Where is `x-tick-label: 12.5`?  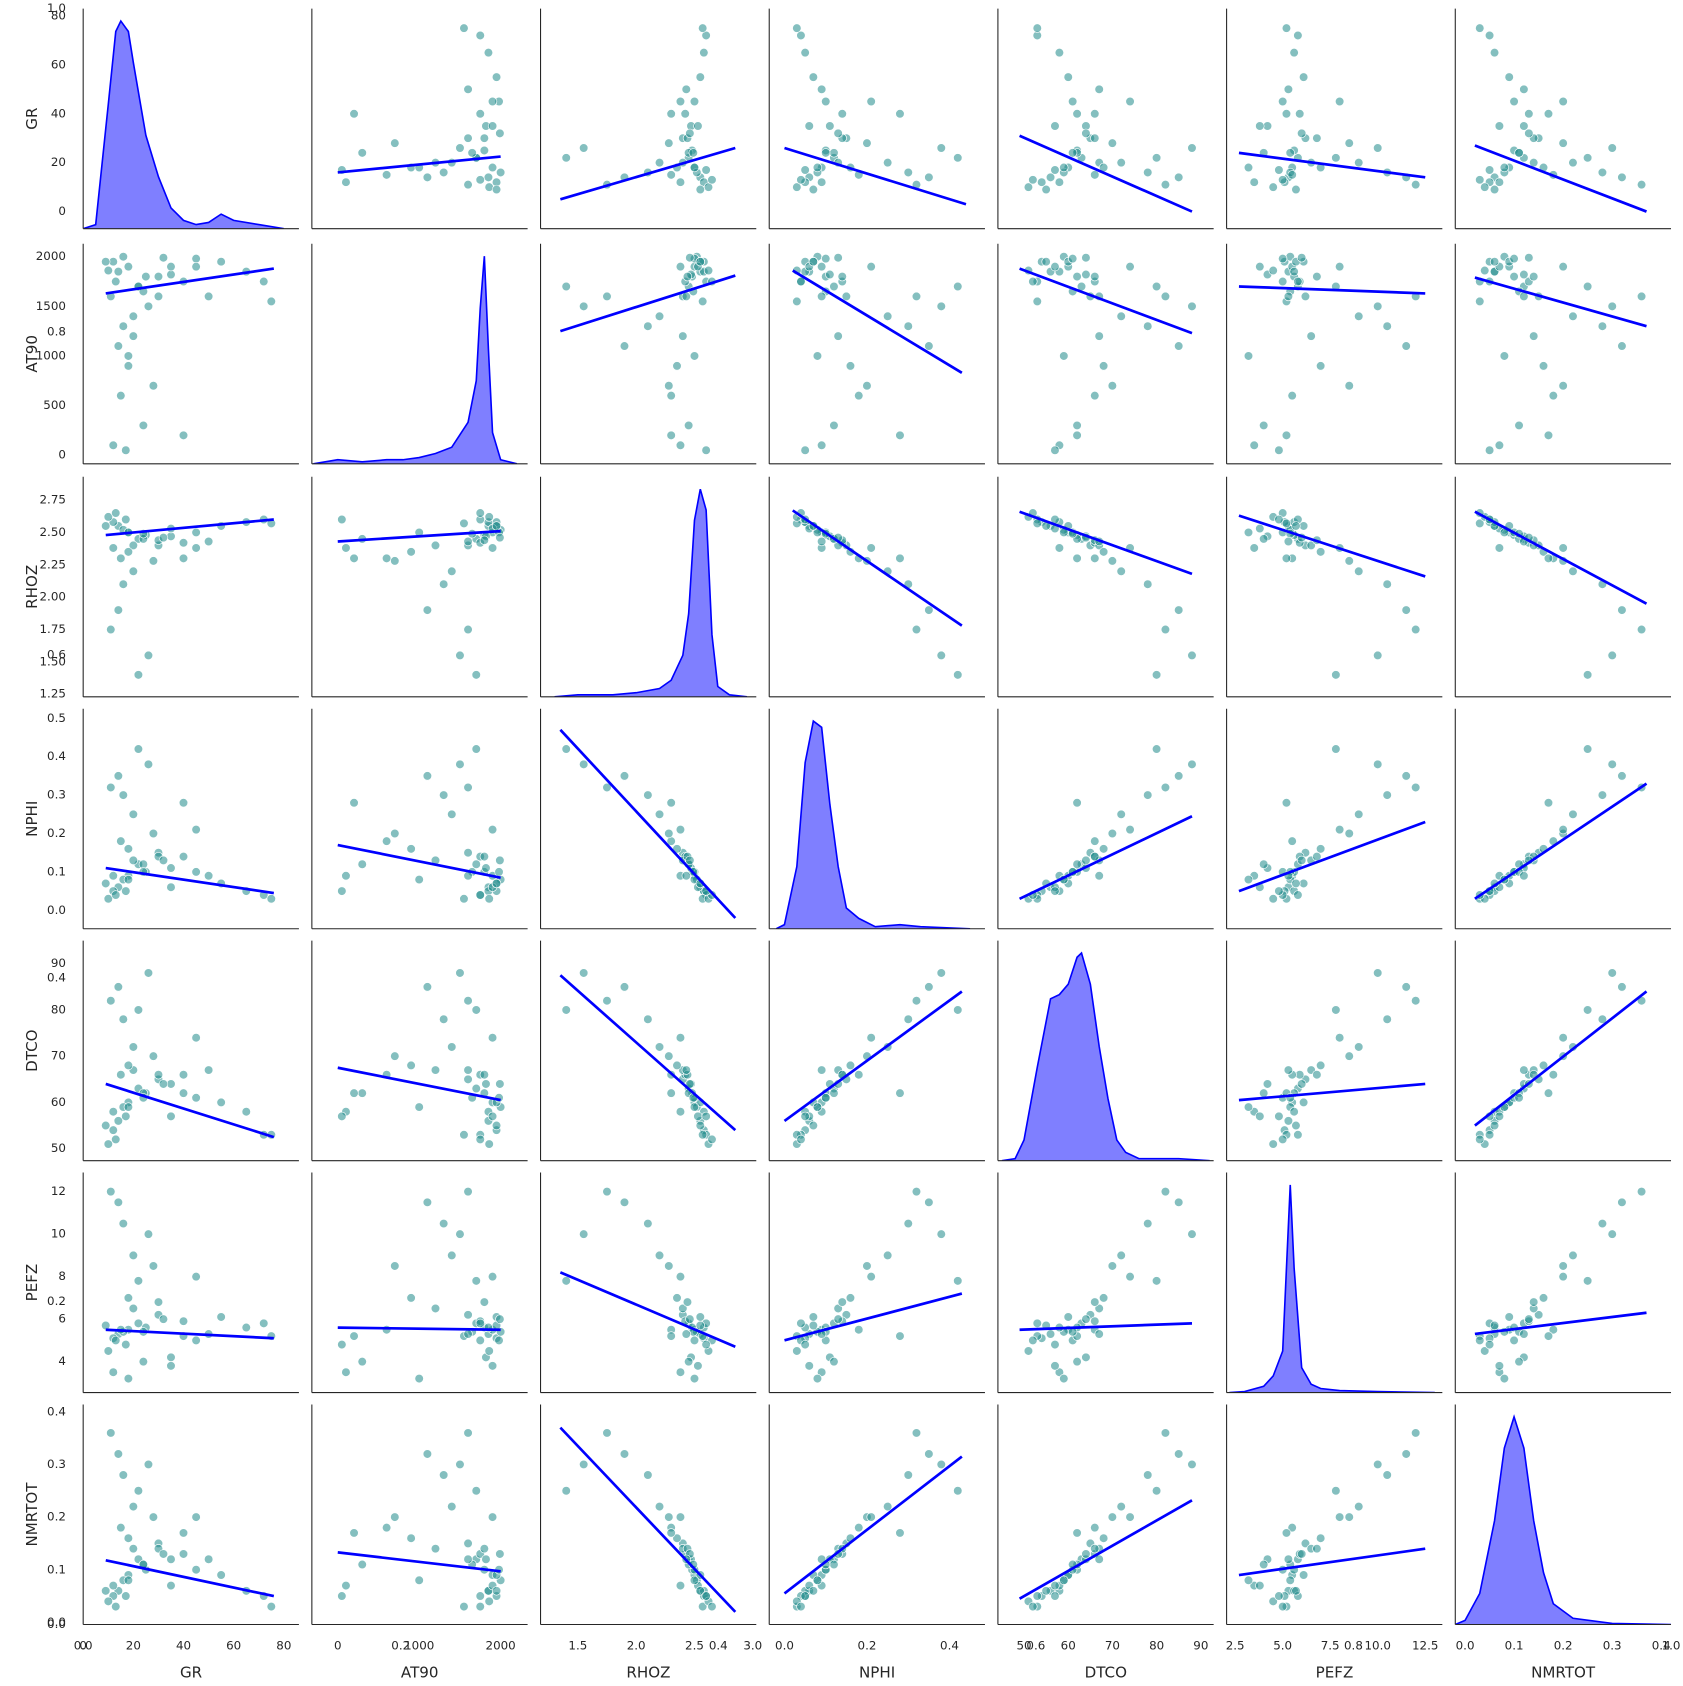
x-tick-label: 12.5 is located at coordinates (1425, 1646).